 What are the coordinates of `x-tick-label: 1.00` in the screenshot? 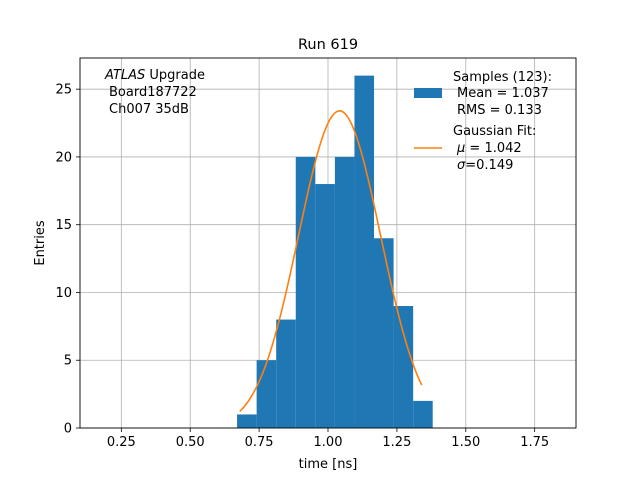 It's located at (328, 442).